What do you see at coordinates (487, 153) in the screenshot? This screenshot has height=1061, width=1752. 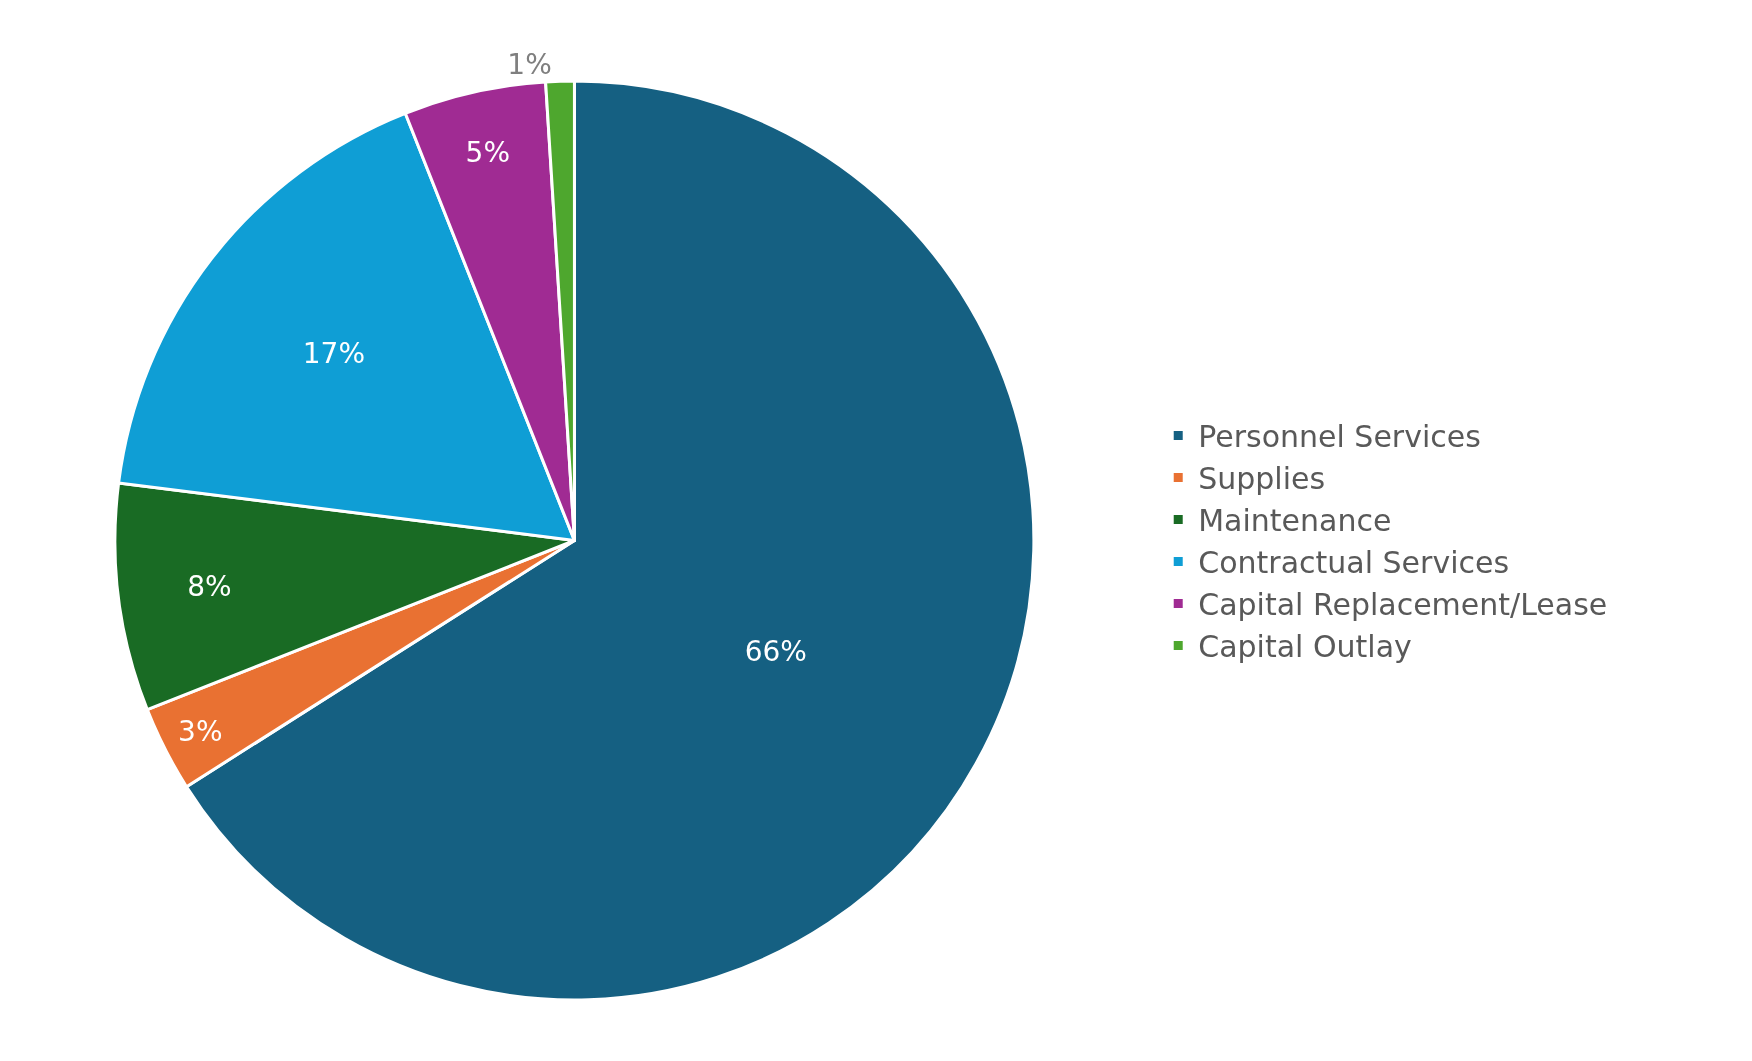 I see `data-label: 5%` at bounding box center [487, 153].